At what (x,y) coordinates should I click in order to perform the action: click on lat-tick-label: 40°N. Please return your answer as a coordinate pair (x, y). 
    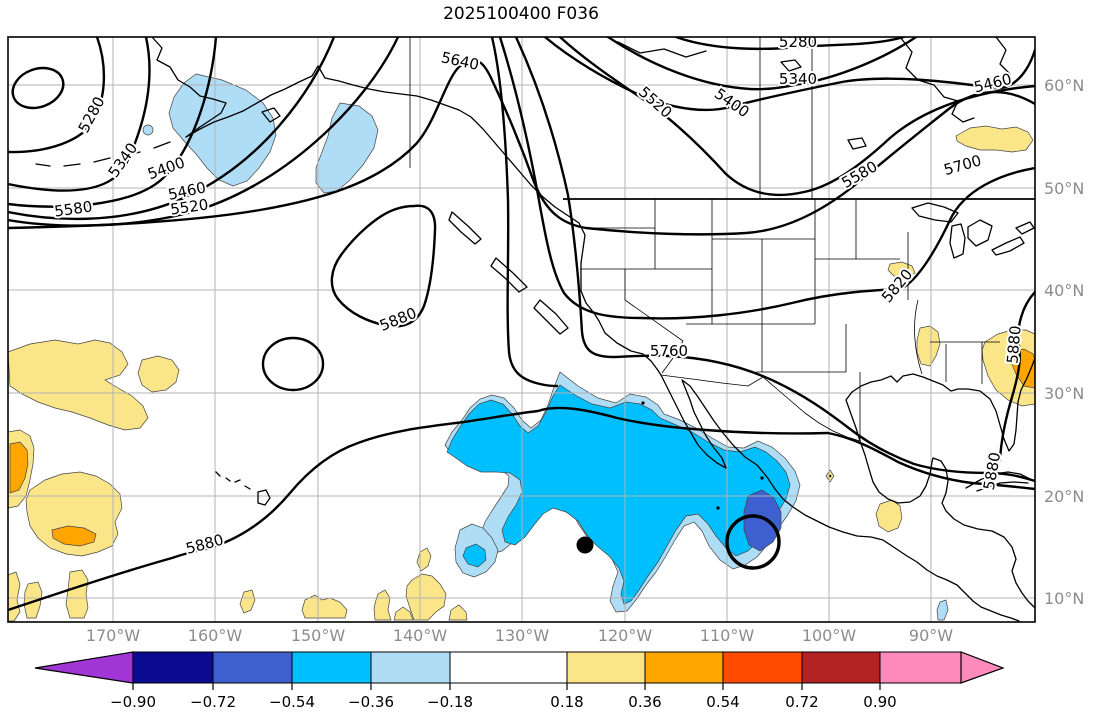
    Looking at the image, I should click on (1064, 290).